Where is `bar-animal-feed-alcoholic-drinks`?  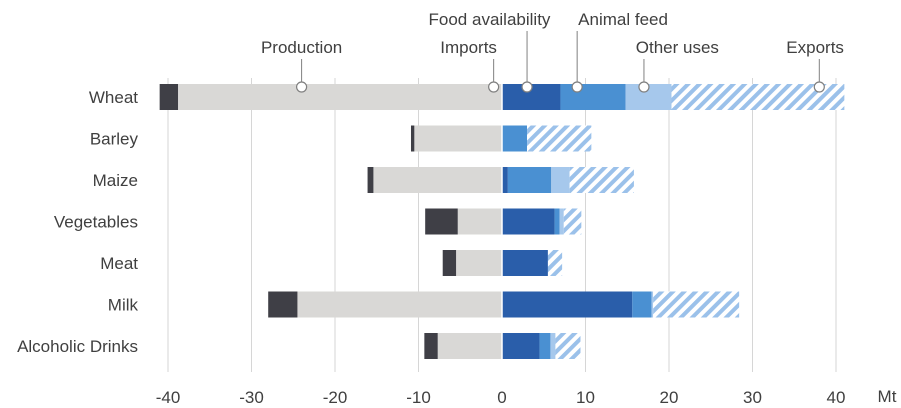
bar-animal-feed-alcoholic-drinks is located at coordinates (545, 346).